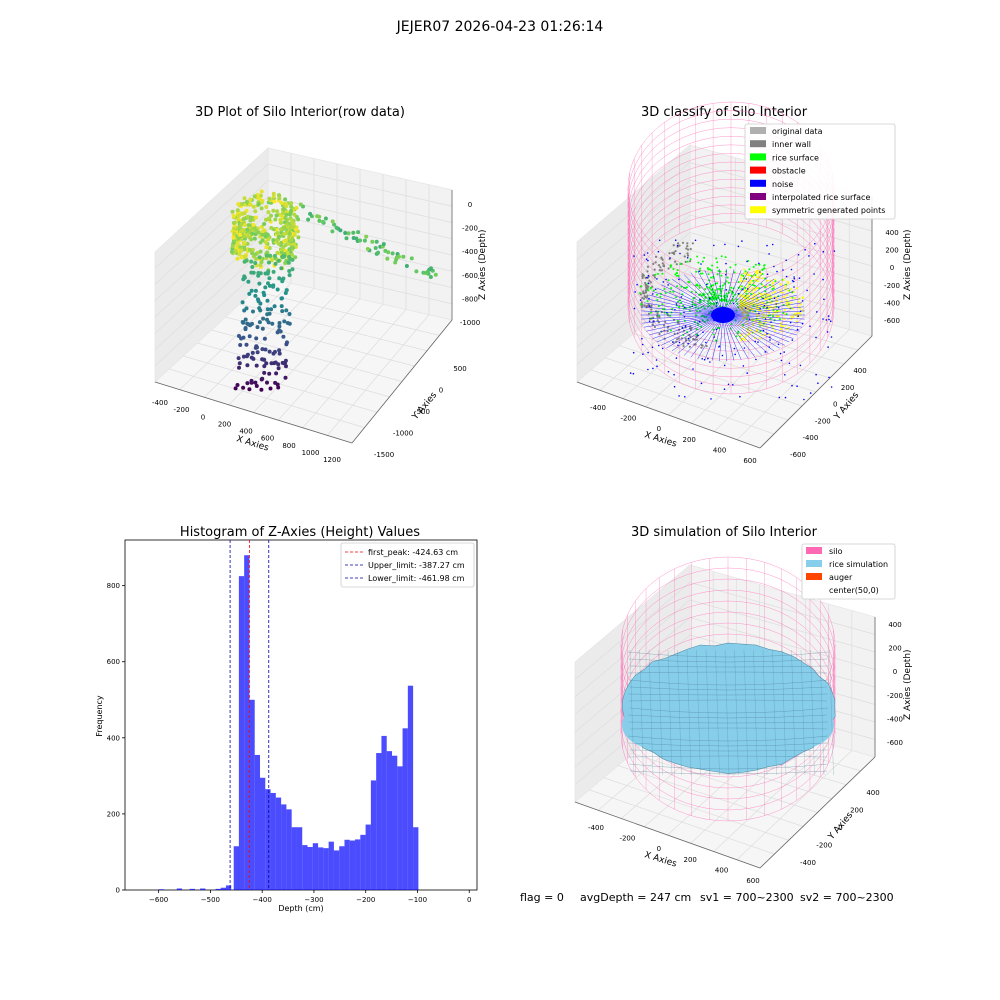 This screenshot has width=1000, height=1000. Describe the element at coordinates (500, 27) in the screenshot. I see `figure-title: JEJER07 2026-04-23 01:26:14` at that location.